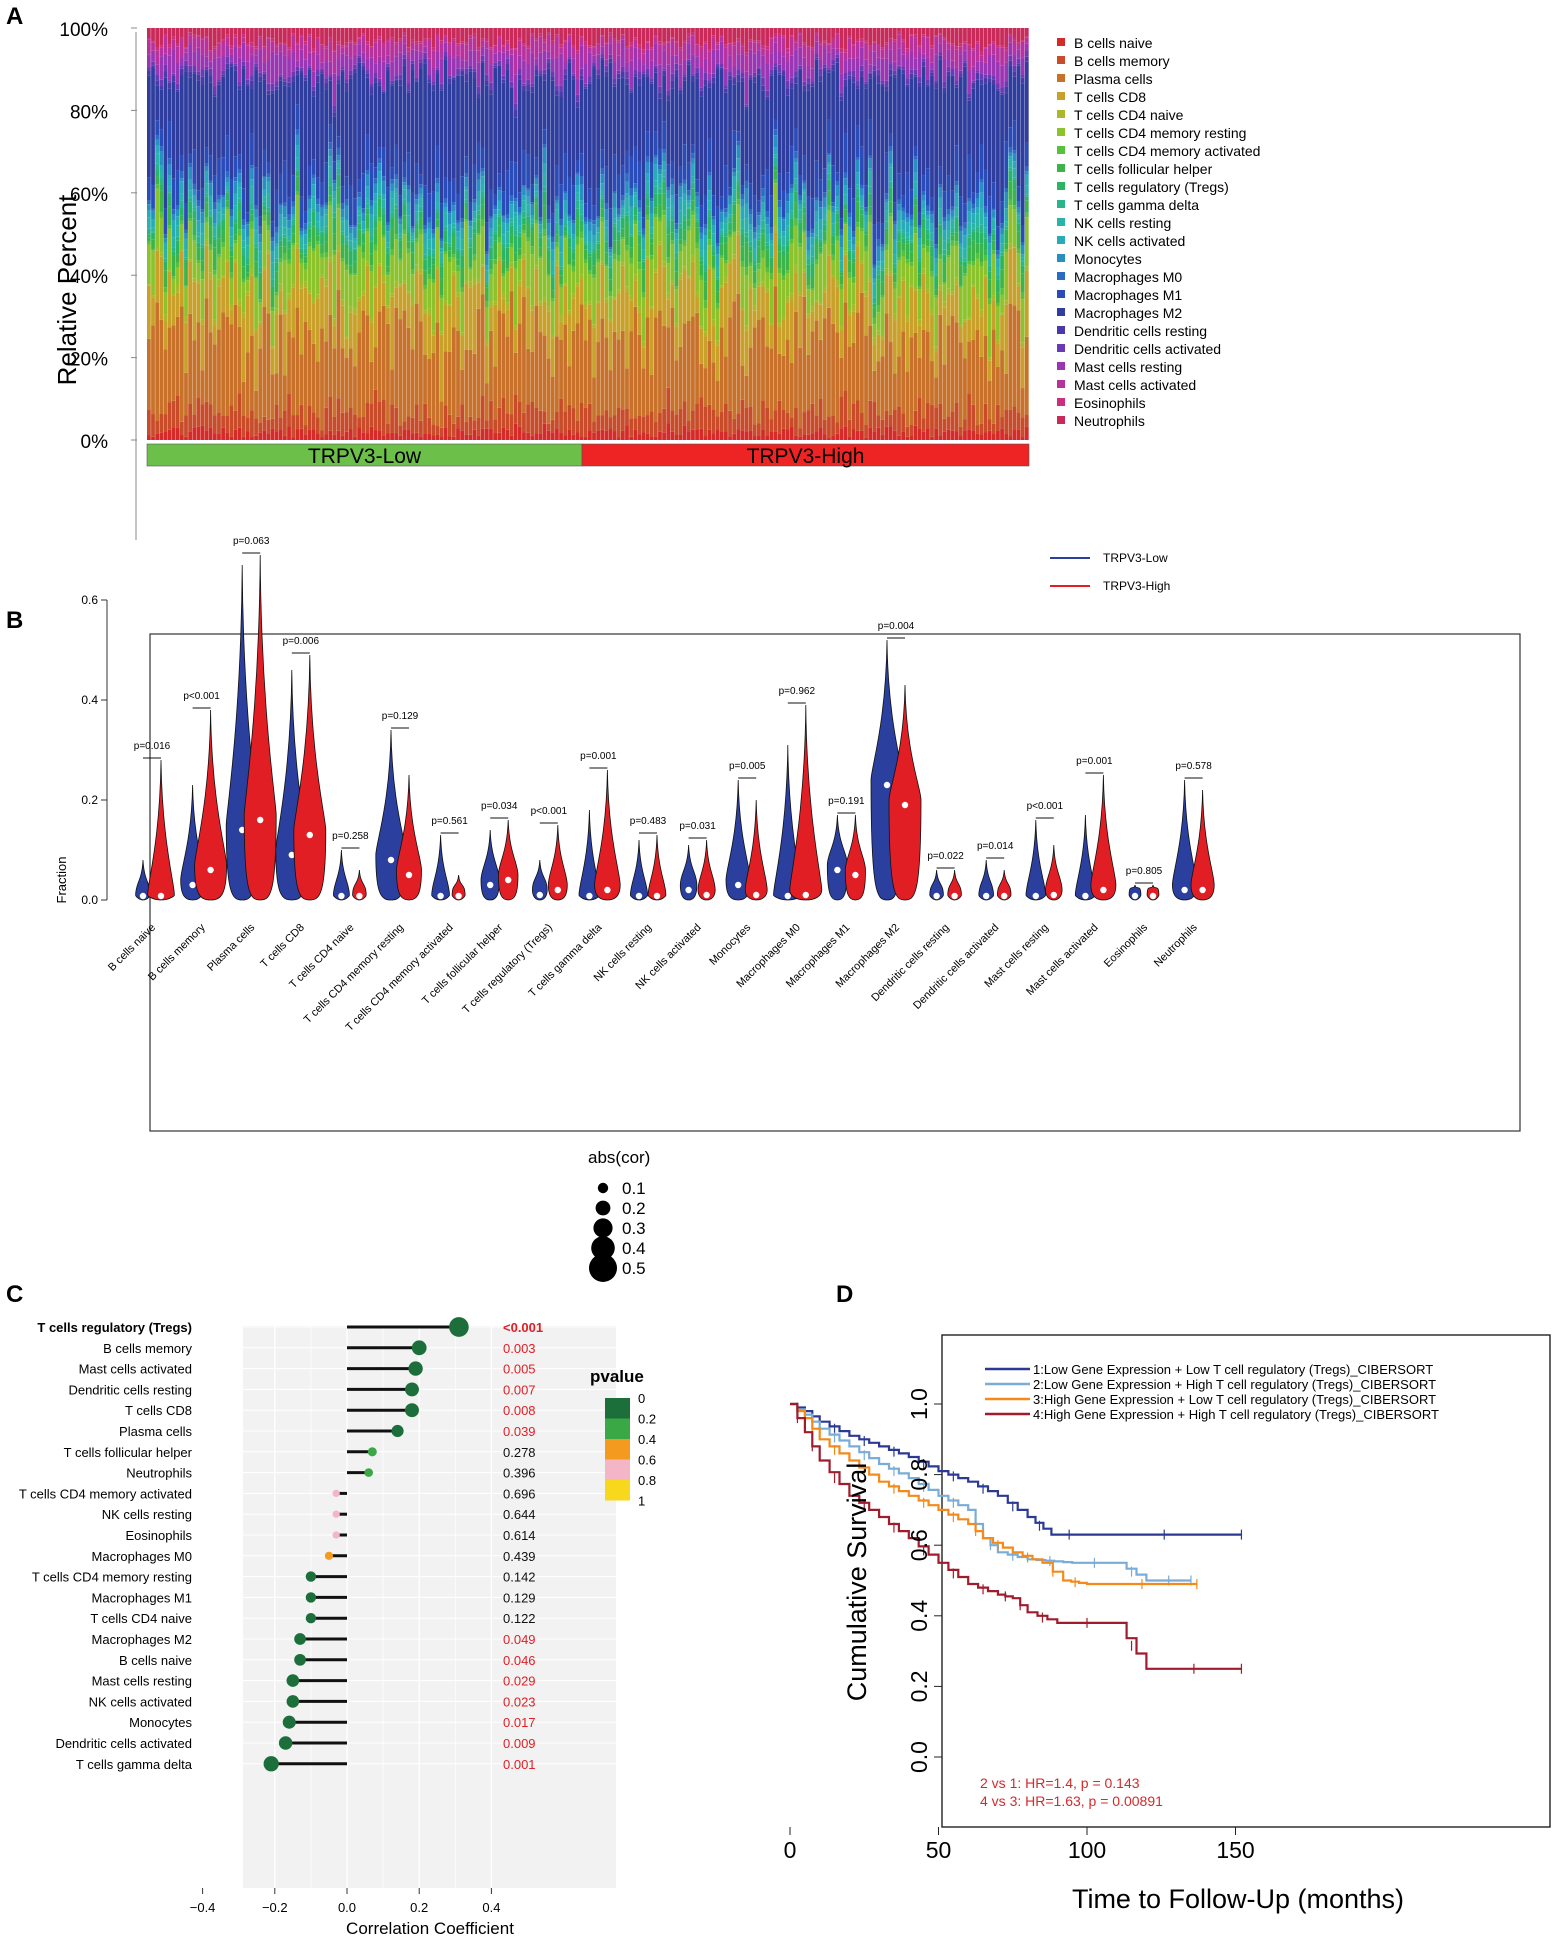  I want to click on legend-label: Neutrophils, so click(1109, 421).